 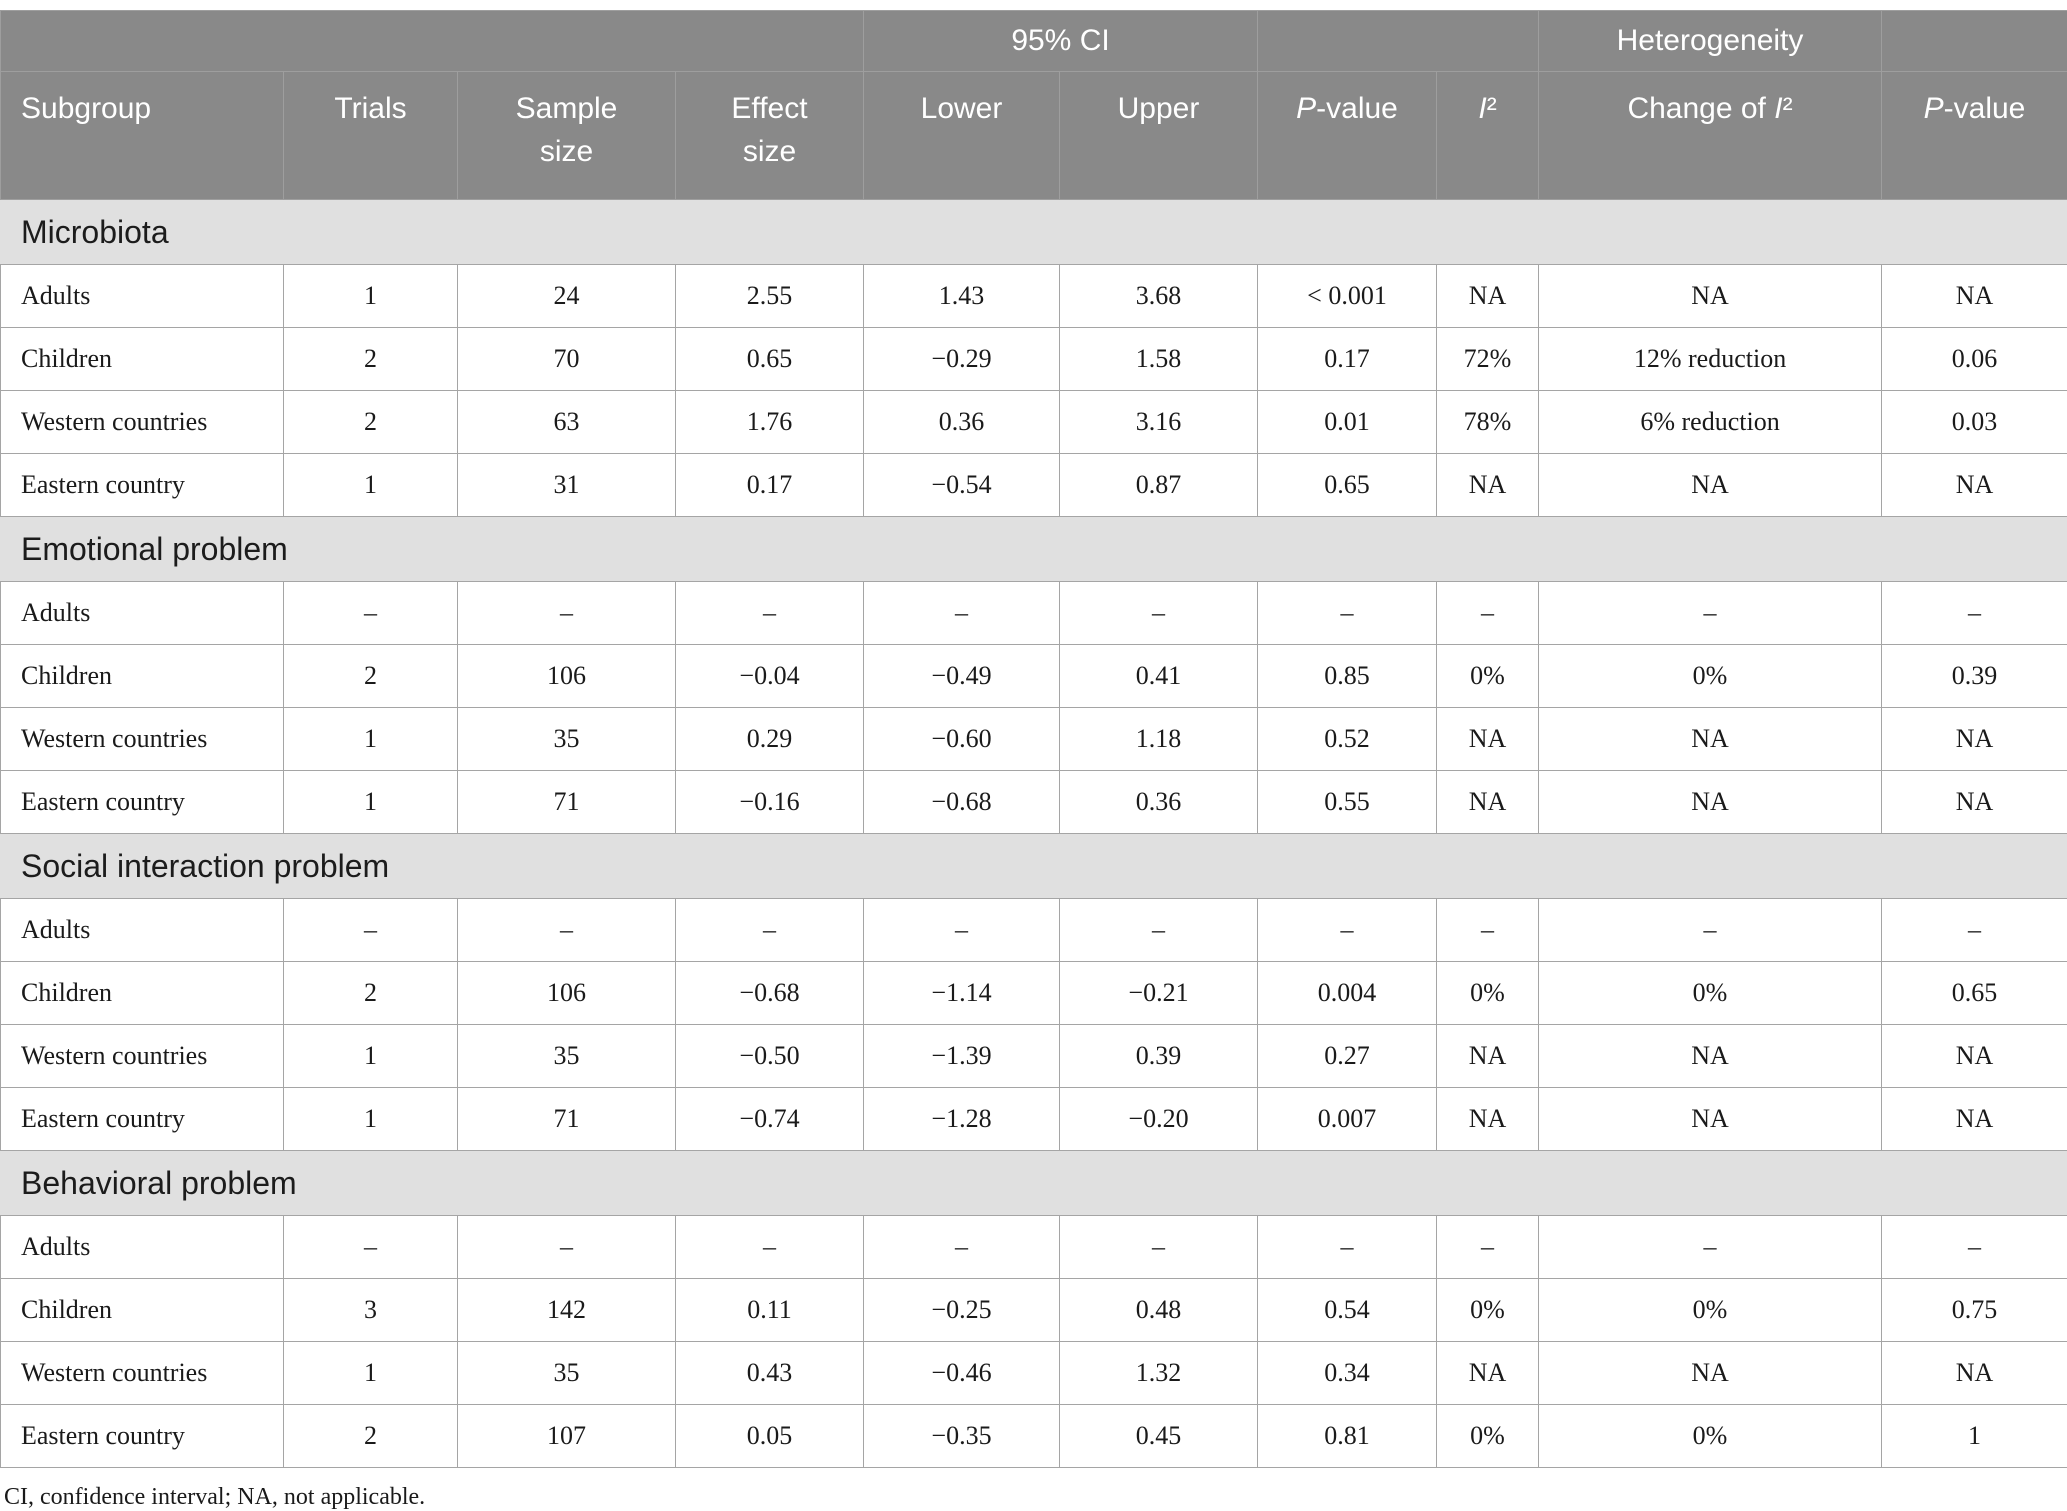 I want to click on value-cell: −0.20, so click(x=1159, y=1119).